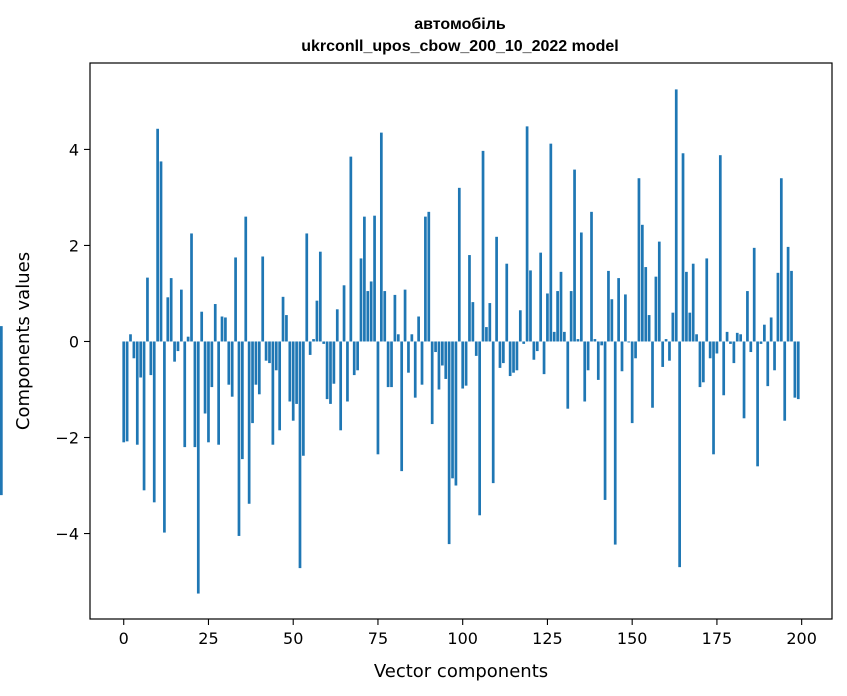 The width and height of the screenshot is (847, 696). What do you see at coordinates (67, 534) in the screenshot?
I see `y-tick-label: −4` at bounding box center [67, 534].